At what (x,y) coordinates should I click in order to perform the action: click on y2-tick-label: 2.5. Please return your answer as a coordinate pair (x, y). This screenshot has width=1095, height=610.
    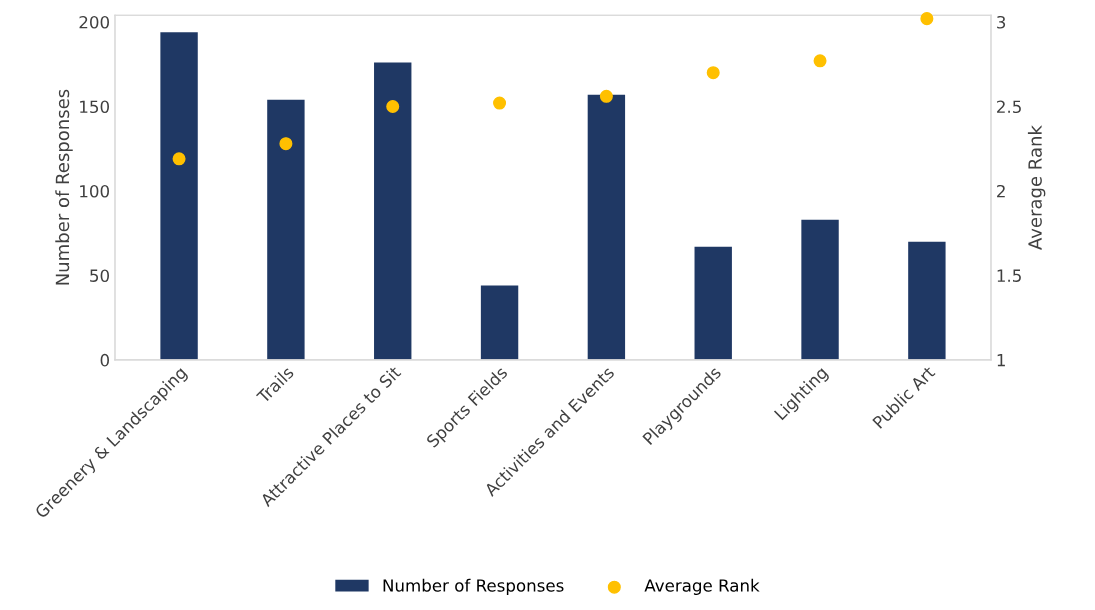
    Looking at the image, I should click on (1009, 107).